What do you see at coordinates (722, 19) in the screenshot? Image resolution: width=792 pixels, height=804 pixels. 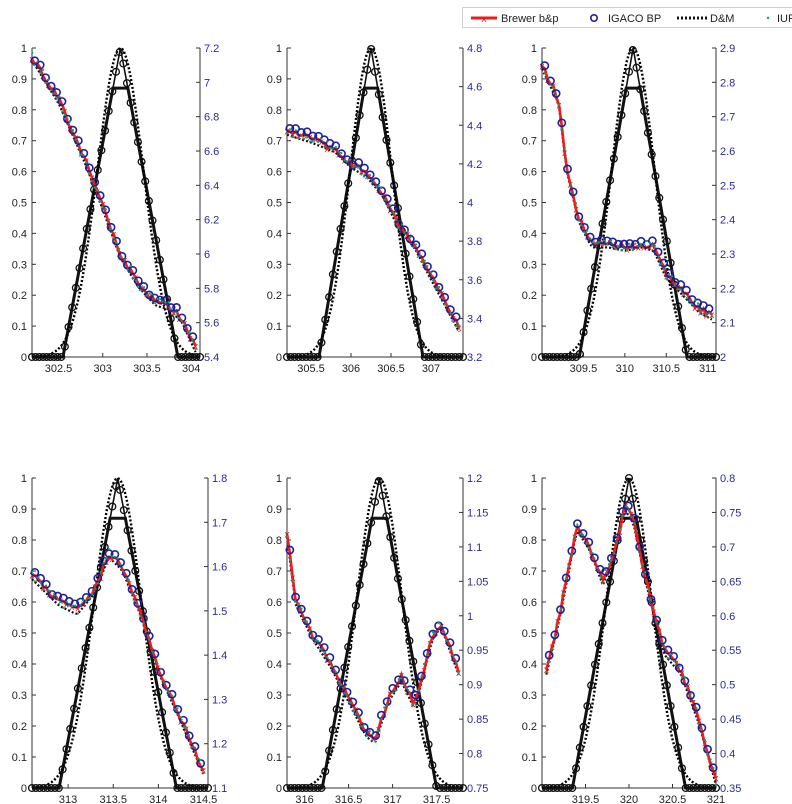 I see `legend-label: D&M` at bounding box center [722, 19].